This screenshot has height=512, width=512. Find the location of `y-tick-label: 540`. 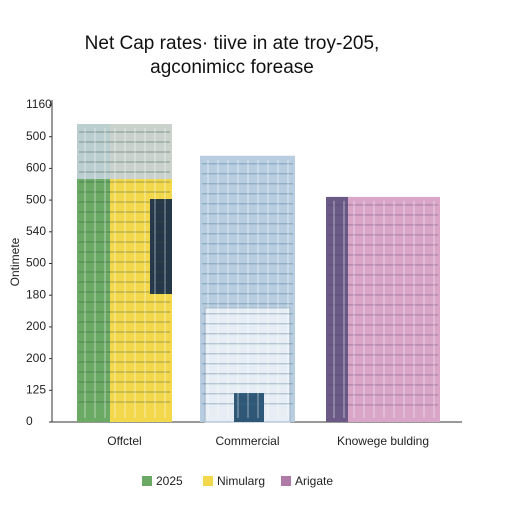

y-tick-label: 540 is located at coordinates (36, 231).